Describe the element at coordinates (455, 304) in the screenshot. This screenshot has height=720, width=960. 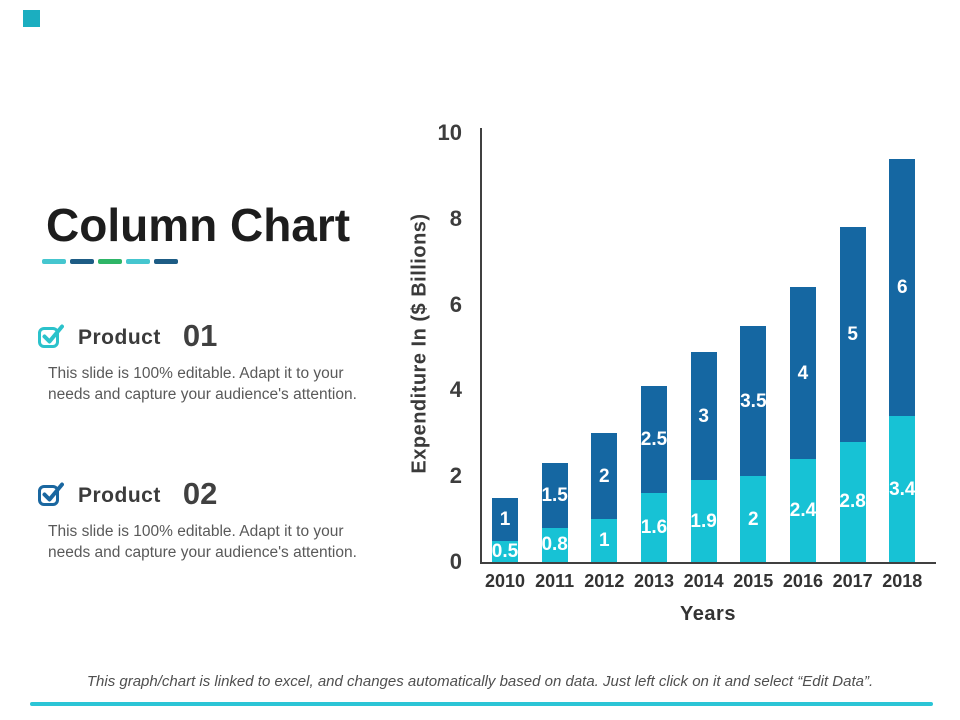
I see `y-tick-label: 6` at that location.